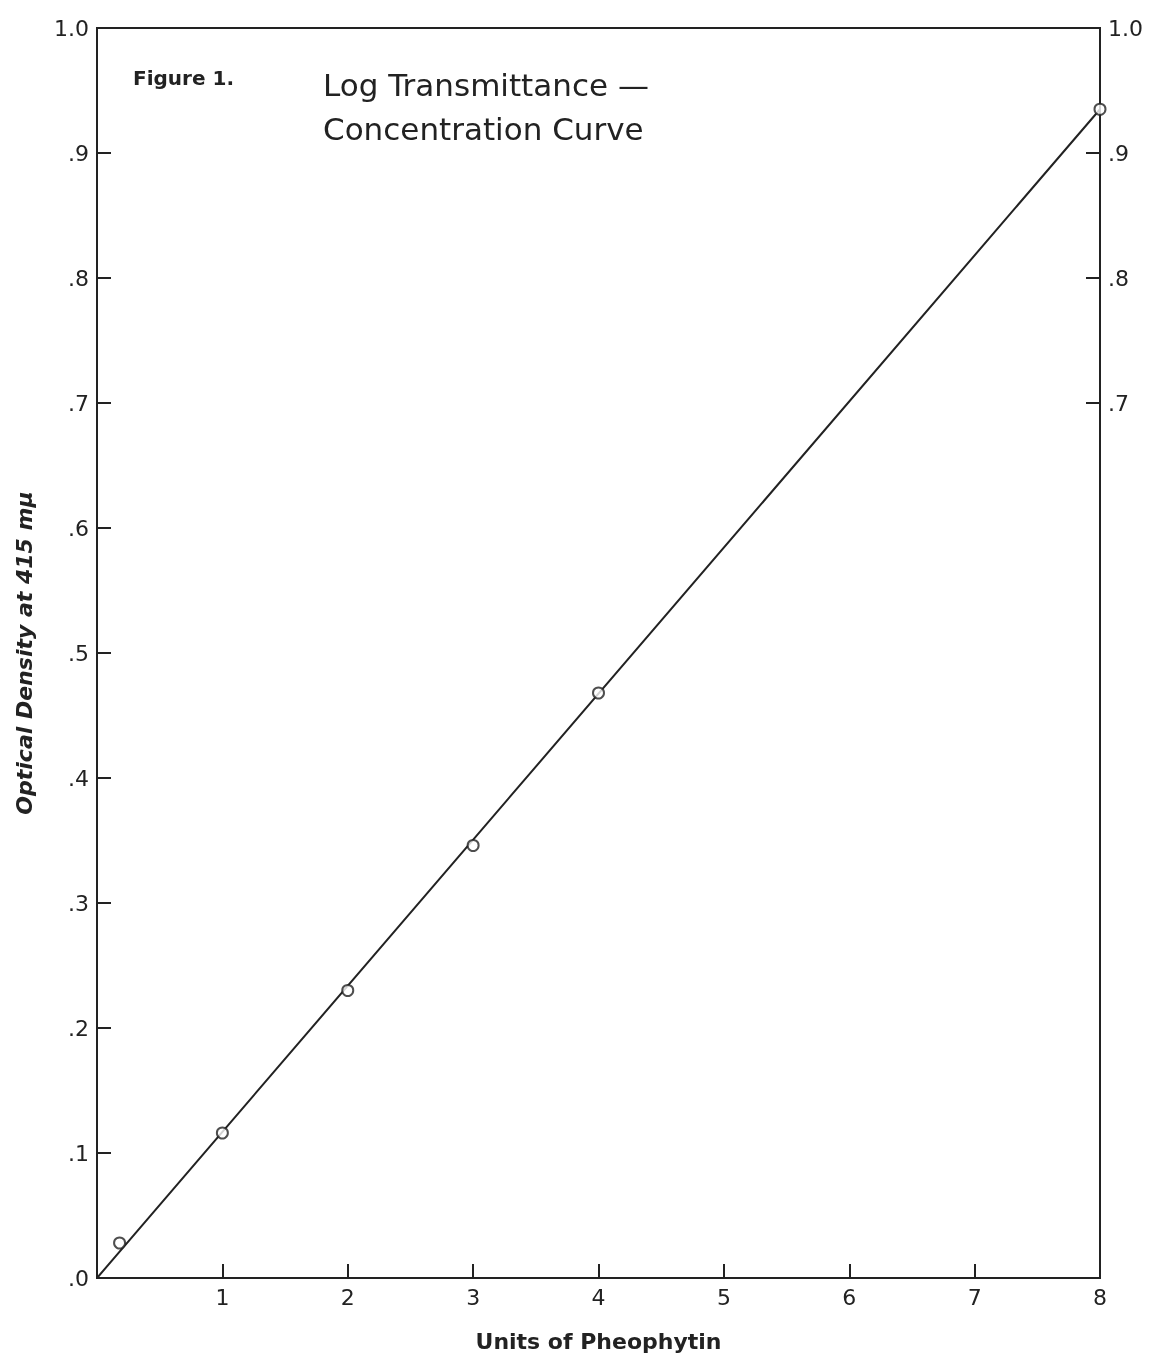 The image size is (1155, 1368). I want to click on y-tick-label: .8, so click(78, 278).